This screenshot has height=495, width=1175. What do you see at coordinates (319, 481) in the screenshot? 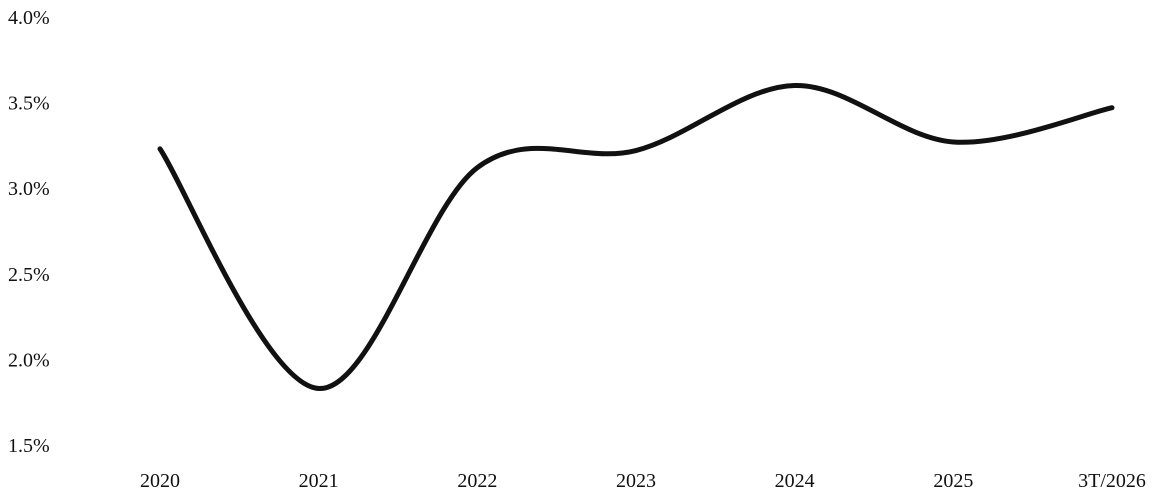
I see `x-tick-label: 2021` at bounding box center [319, 481].